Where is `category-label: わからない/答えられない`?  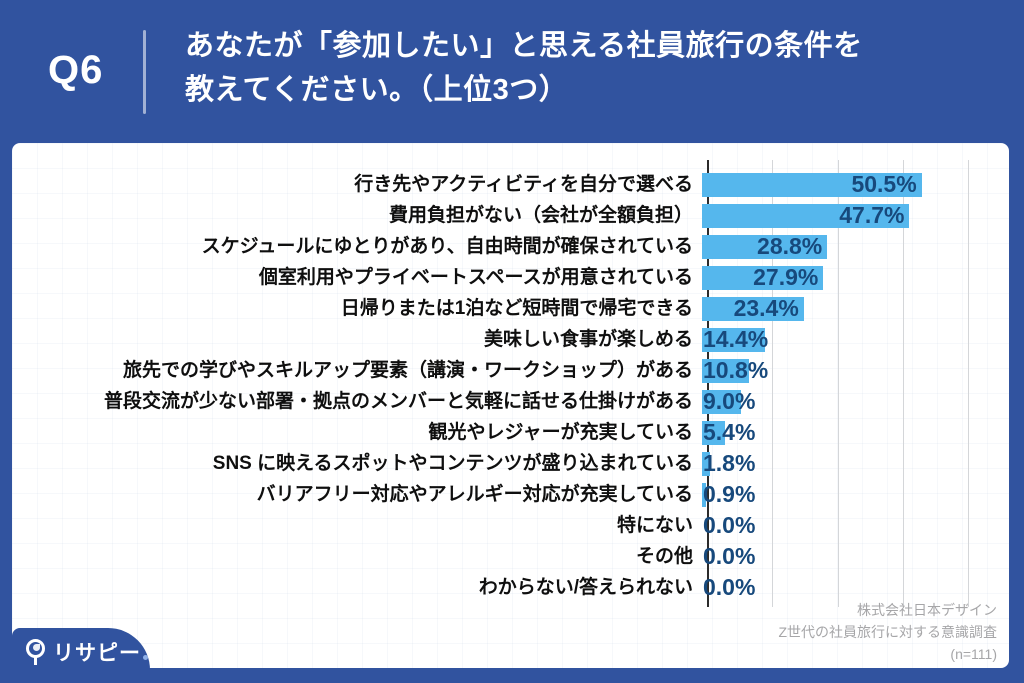
category-label: わからない/答えられない is located at coordinates (585, 587).